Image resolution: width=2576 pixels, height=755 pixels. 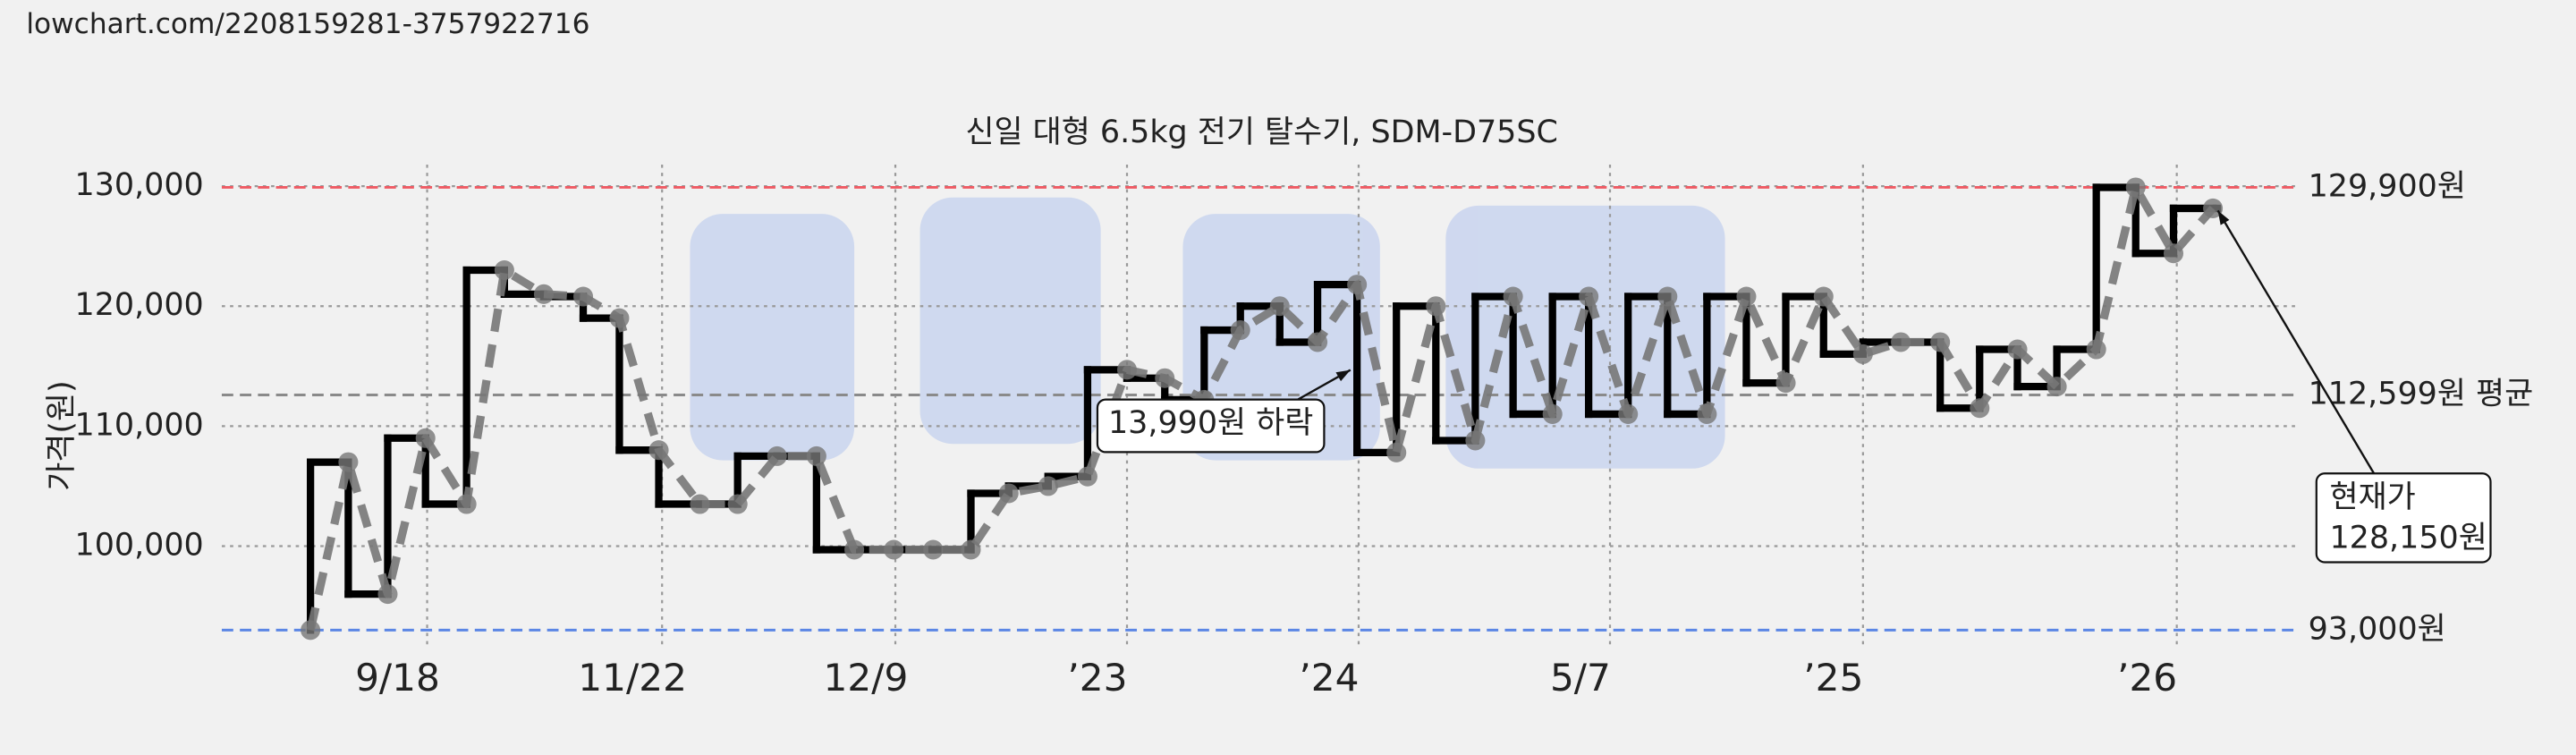 I want to click on reference-label: 93,000원, so click(x=2377, y=629).